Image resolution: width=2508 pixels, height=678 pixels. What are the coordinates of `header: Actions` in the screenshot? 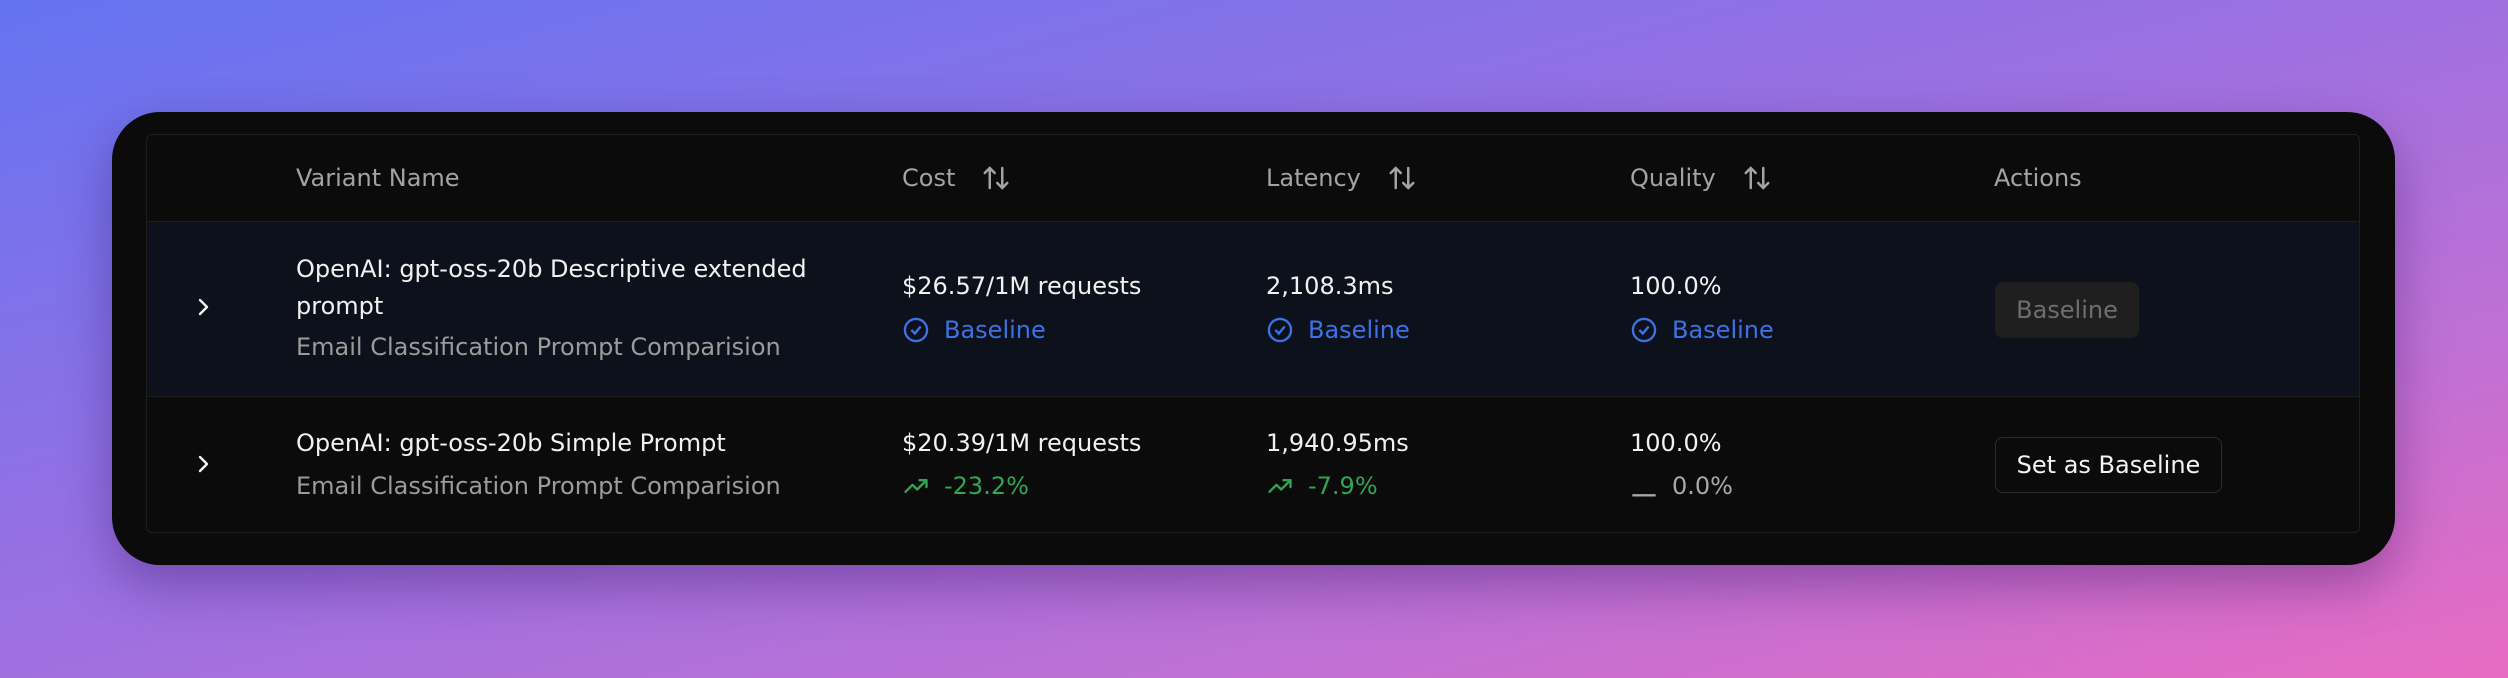 It's located at (2038, 178).